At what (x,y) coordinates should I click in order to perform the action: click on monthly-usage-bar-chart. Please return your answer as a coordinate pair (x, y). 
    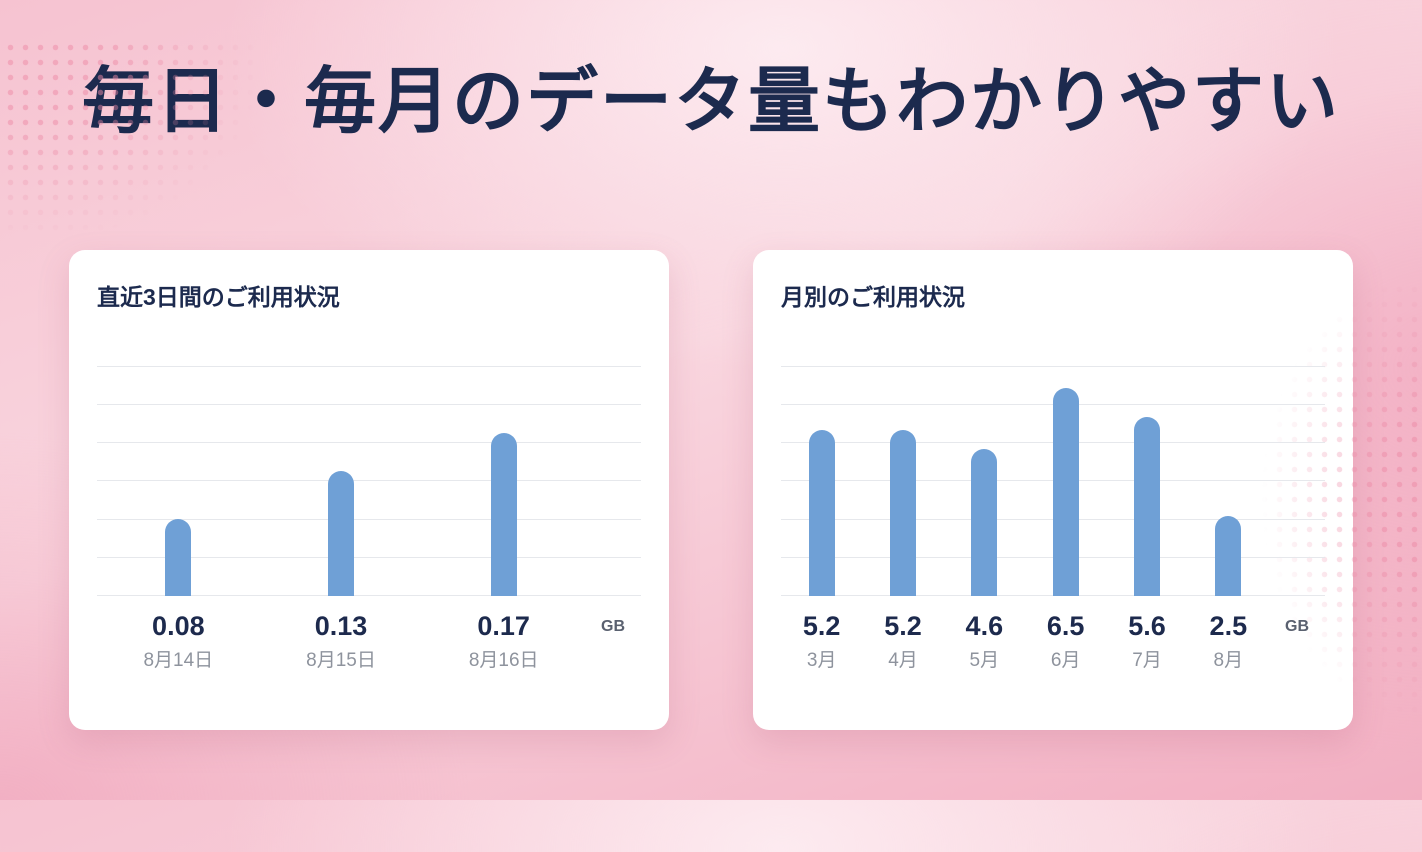
    Looking at the image, I should click on (1053, 481).